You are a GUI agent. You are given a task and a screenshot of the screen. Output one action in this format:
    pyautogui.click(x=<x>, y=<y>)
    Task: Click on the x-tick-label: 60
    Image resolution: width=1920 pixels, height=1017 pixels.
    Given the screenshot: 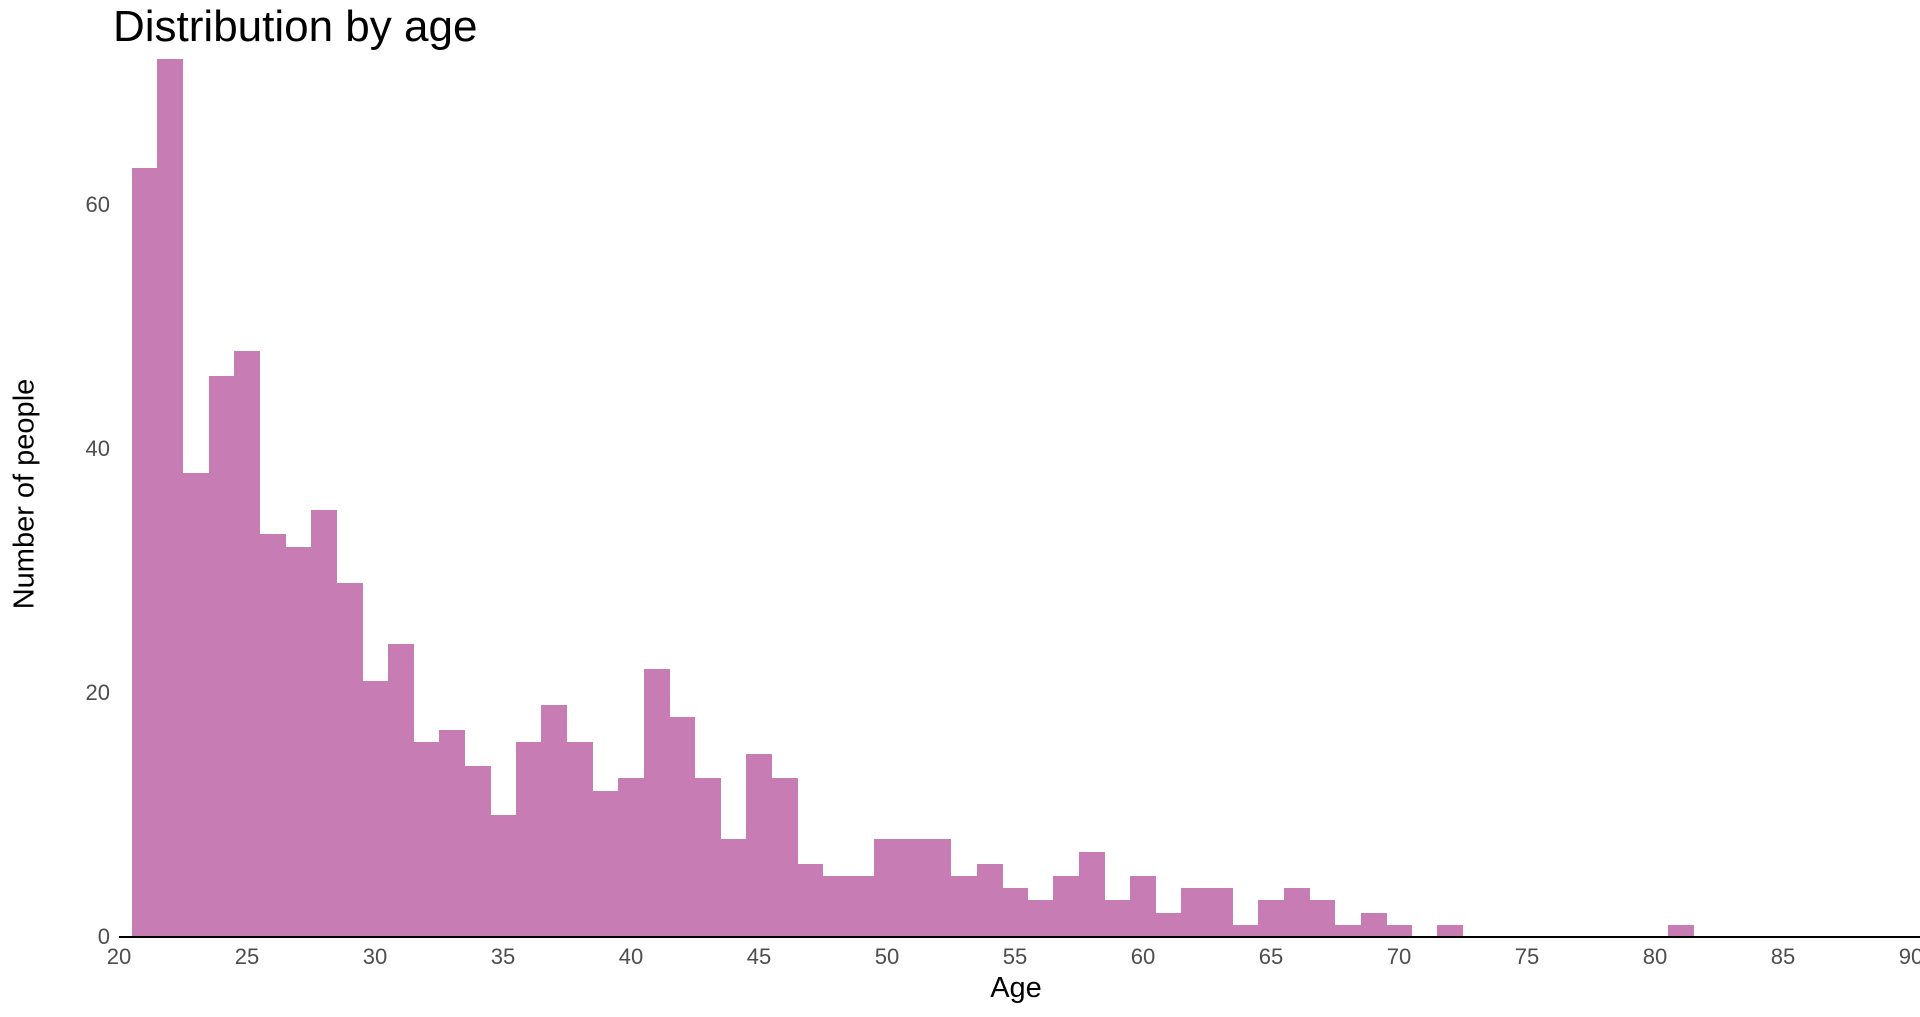 What is the action you would take?
    pyautogui.click(x=1143, y=956)
    